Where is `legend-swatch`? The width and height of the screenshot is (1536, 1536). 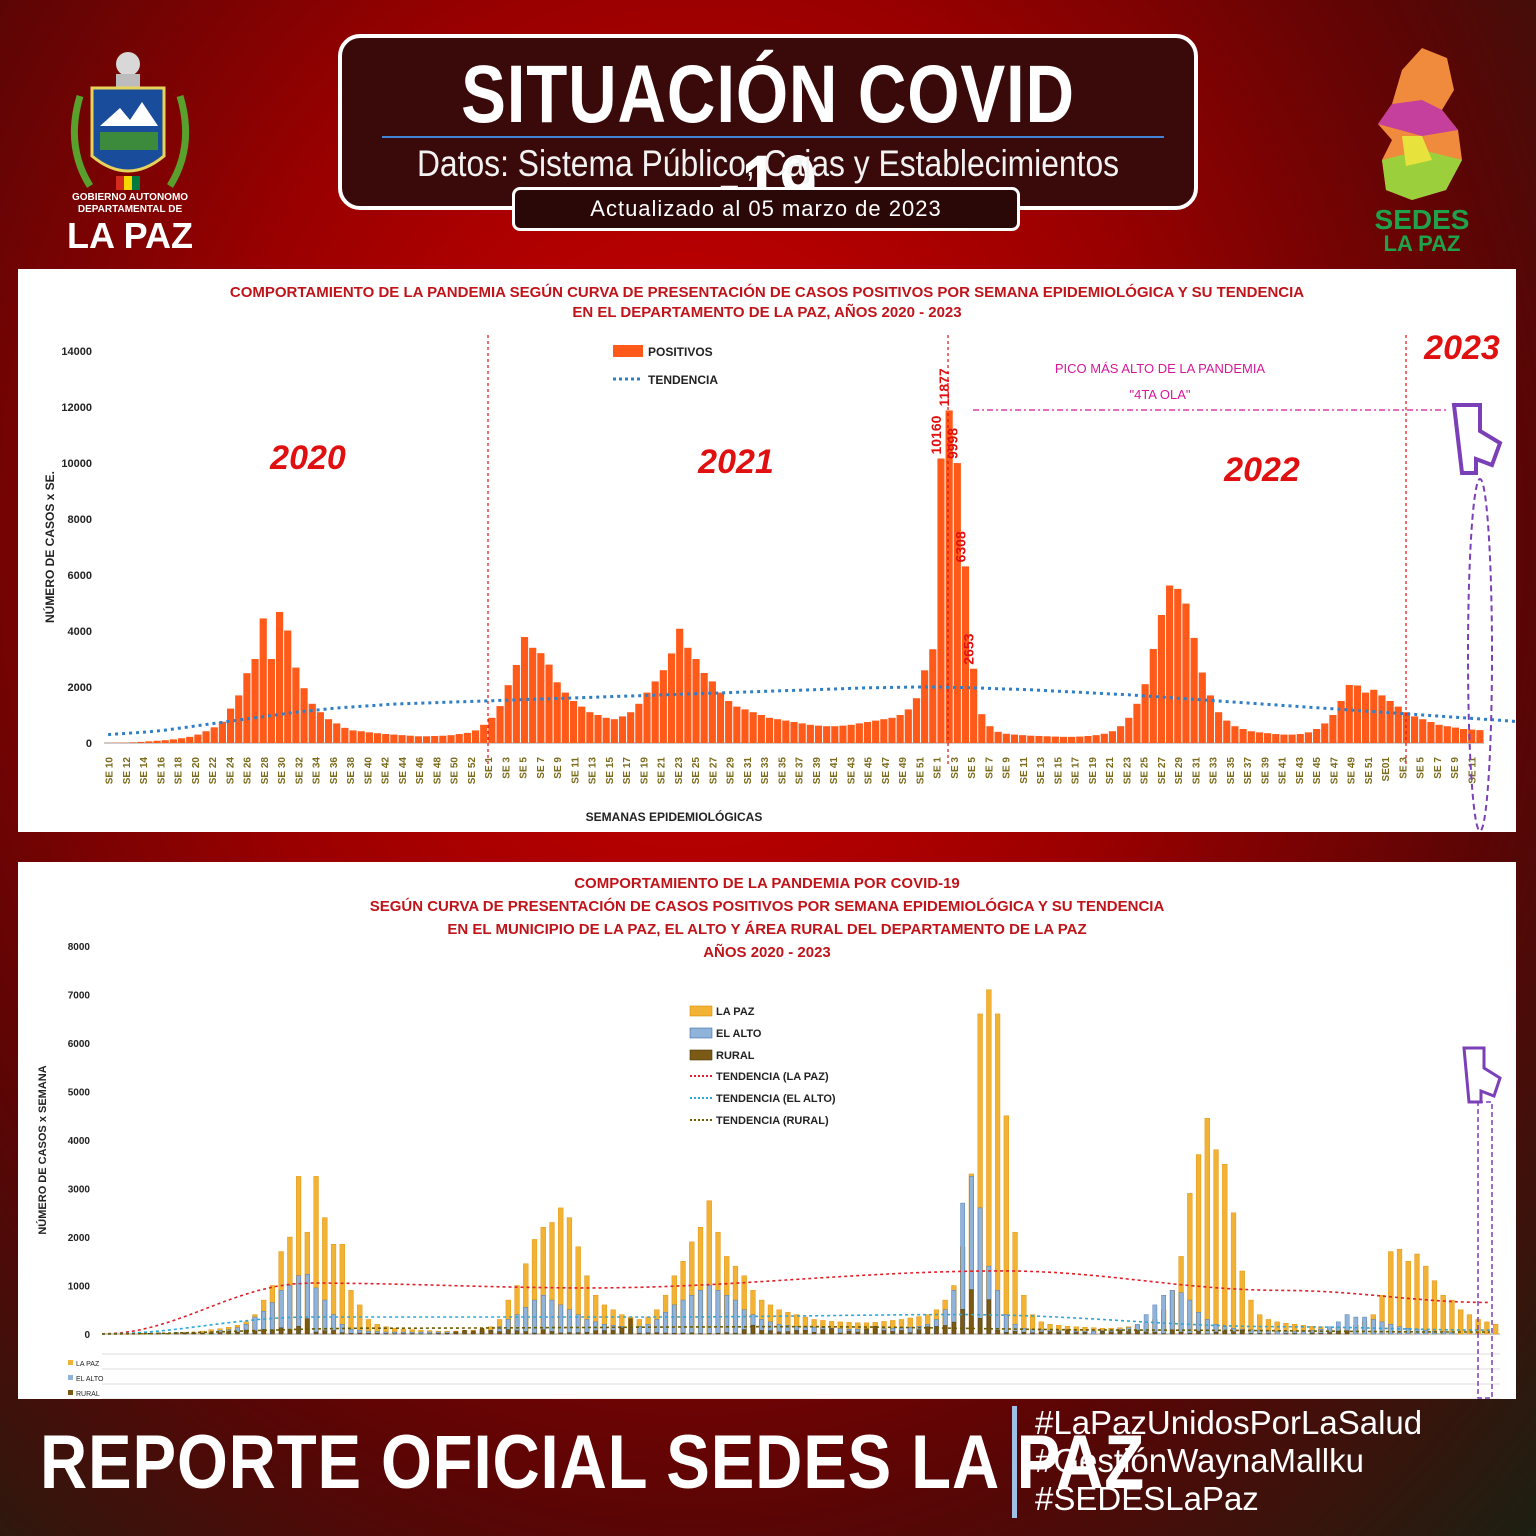
legend-swatch is located at coordinates (701, 1033).